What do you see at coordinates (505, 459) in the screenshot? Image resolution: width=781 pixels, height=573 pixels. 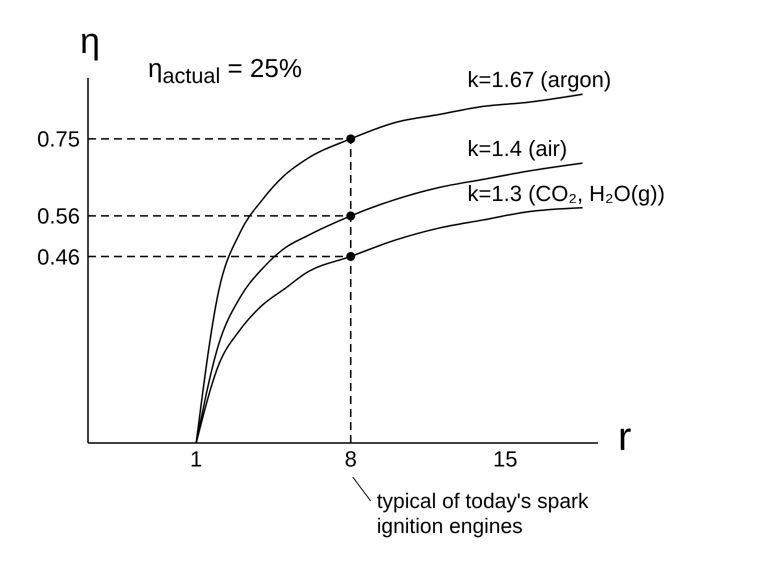 I see `x-tick-label: 15` at bounding box center [505, 459].